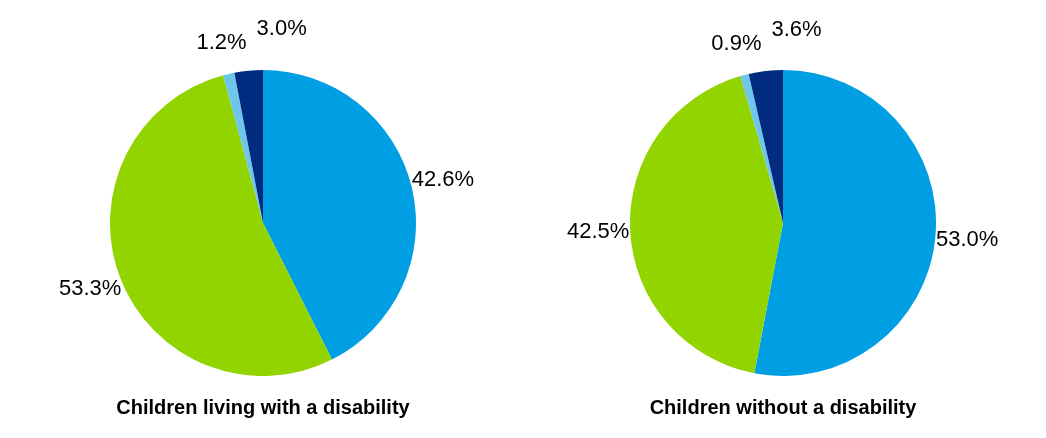  I want to click on data-label: 42.6%, so click(443, 179).